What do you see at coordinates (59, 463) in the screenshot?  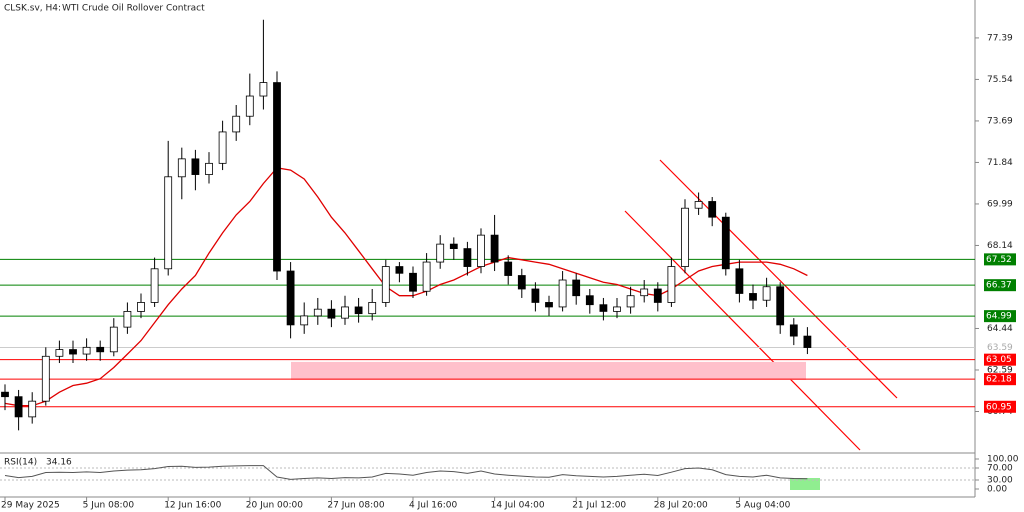 I see `rsi-value: 34.16` at bounding box center [59, 463].